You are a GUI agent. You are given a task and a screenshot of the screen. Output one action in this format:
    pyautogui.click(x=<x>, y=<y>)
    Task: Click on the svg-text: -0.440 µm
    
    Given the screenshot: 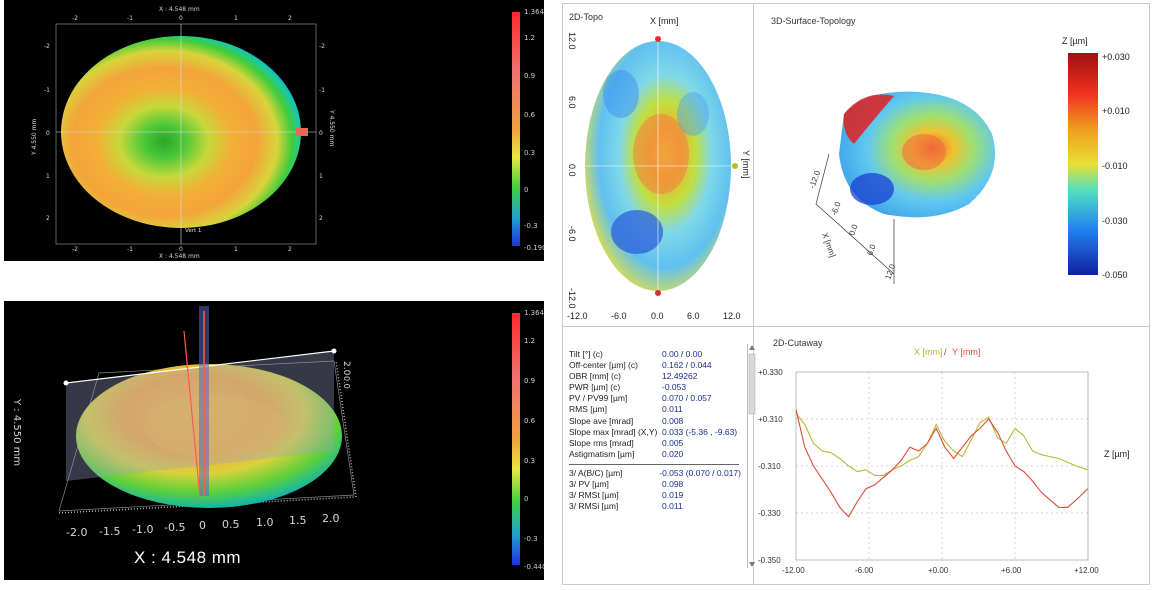 What is the action you would take?
    pyautogui.click(x=534, y=567)
    